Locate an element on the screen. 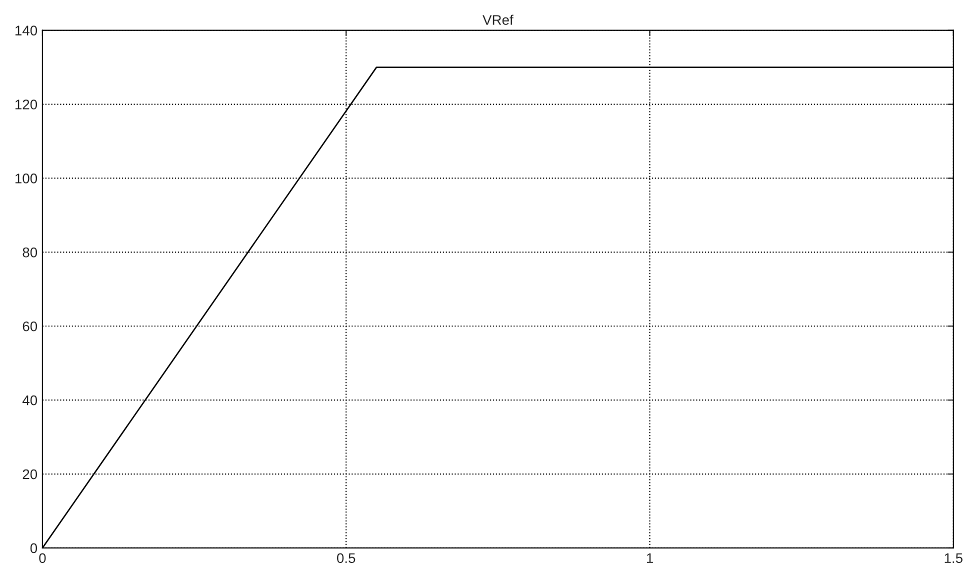 The width and height of the screenshot is (965, 572). y-tick-label: 60 is located at coordinates (30, 326).